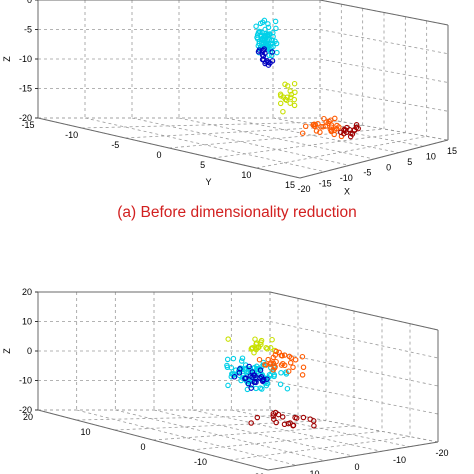 Image resolution: width=474 pixels, height=474 pixels. What do you see at coordinates (202, 165) in the screenshot?
I see `y-tick-label: 5` at bounding box center [202, 165].